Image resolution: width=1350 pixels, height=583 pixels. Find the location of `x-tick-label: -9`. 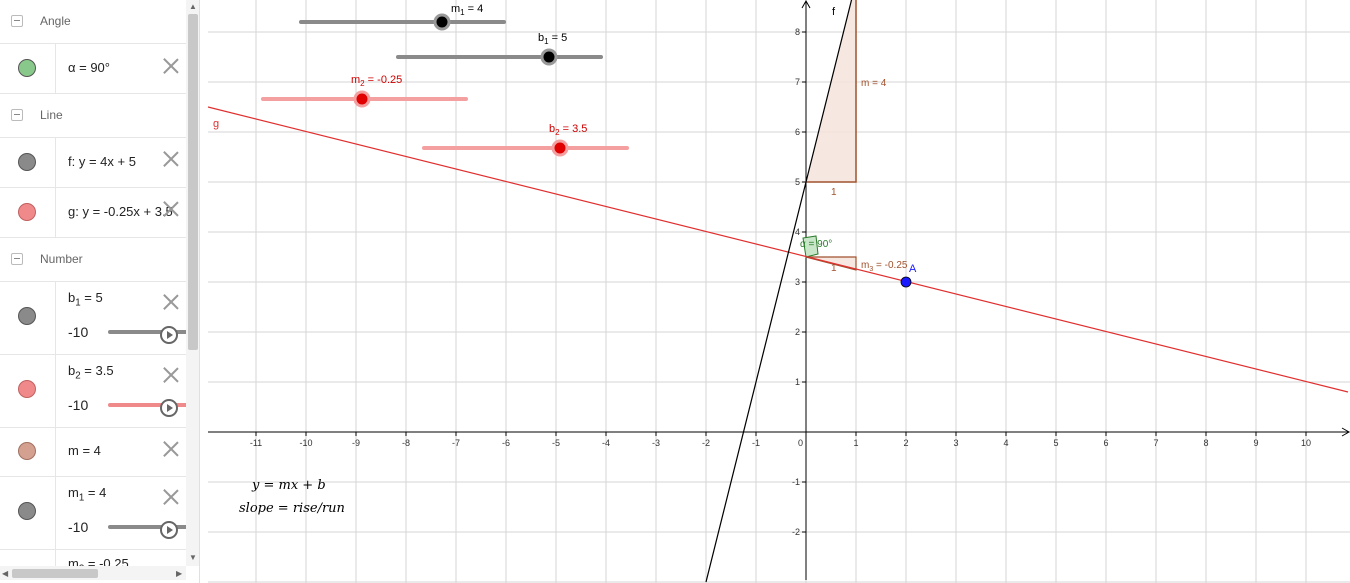

x-tick-label: -9 is located at coordinates (356, 443).